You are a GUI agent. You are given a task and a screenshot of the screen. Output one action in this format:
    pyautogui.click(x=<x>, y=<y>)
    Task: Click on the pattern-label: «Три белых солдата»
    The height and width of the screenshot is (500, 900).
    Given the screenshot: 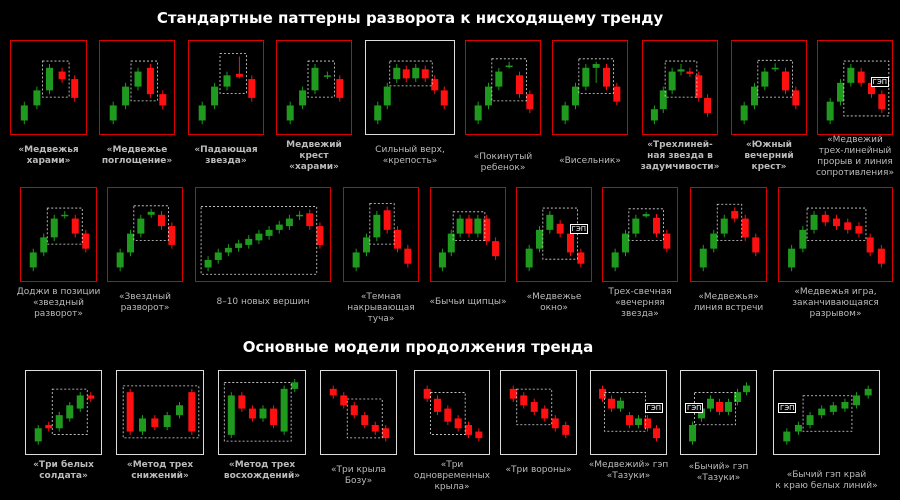 What is the action you would take?
    pyautogui.click(x=63, y=470)
    